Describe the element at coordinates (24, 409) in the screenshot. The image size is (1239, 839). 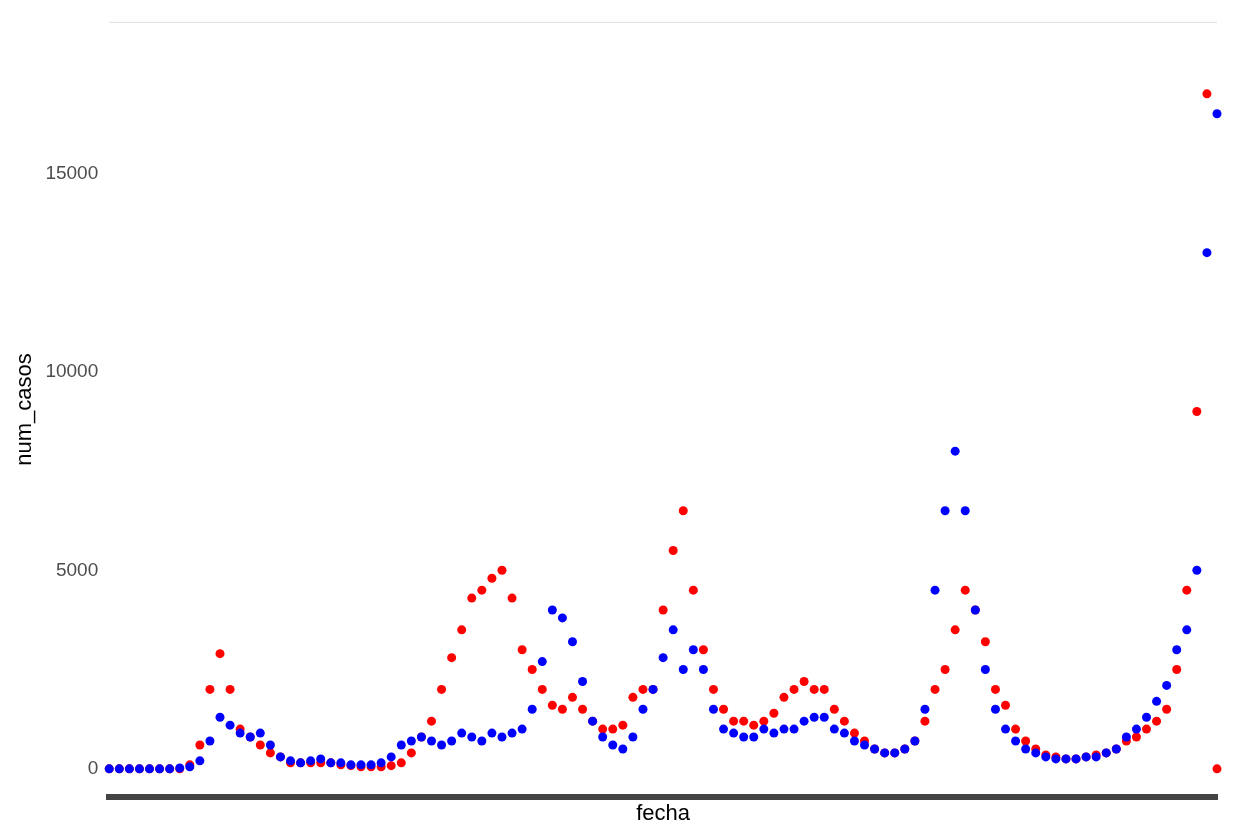
I see `y-axis-title: num_casos` at that location.